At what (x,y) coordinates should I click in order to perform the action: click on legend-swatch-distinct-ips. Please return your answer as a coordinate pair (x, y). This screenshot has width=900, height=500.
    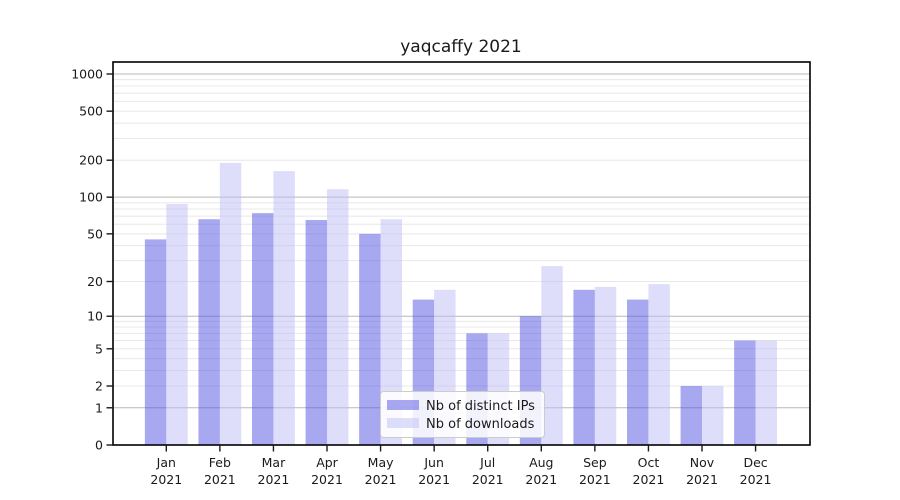
    Looking at the image, I should click on (403, 405).